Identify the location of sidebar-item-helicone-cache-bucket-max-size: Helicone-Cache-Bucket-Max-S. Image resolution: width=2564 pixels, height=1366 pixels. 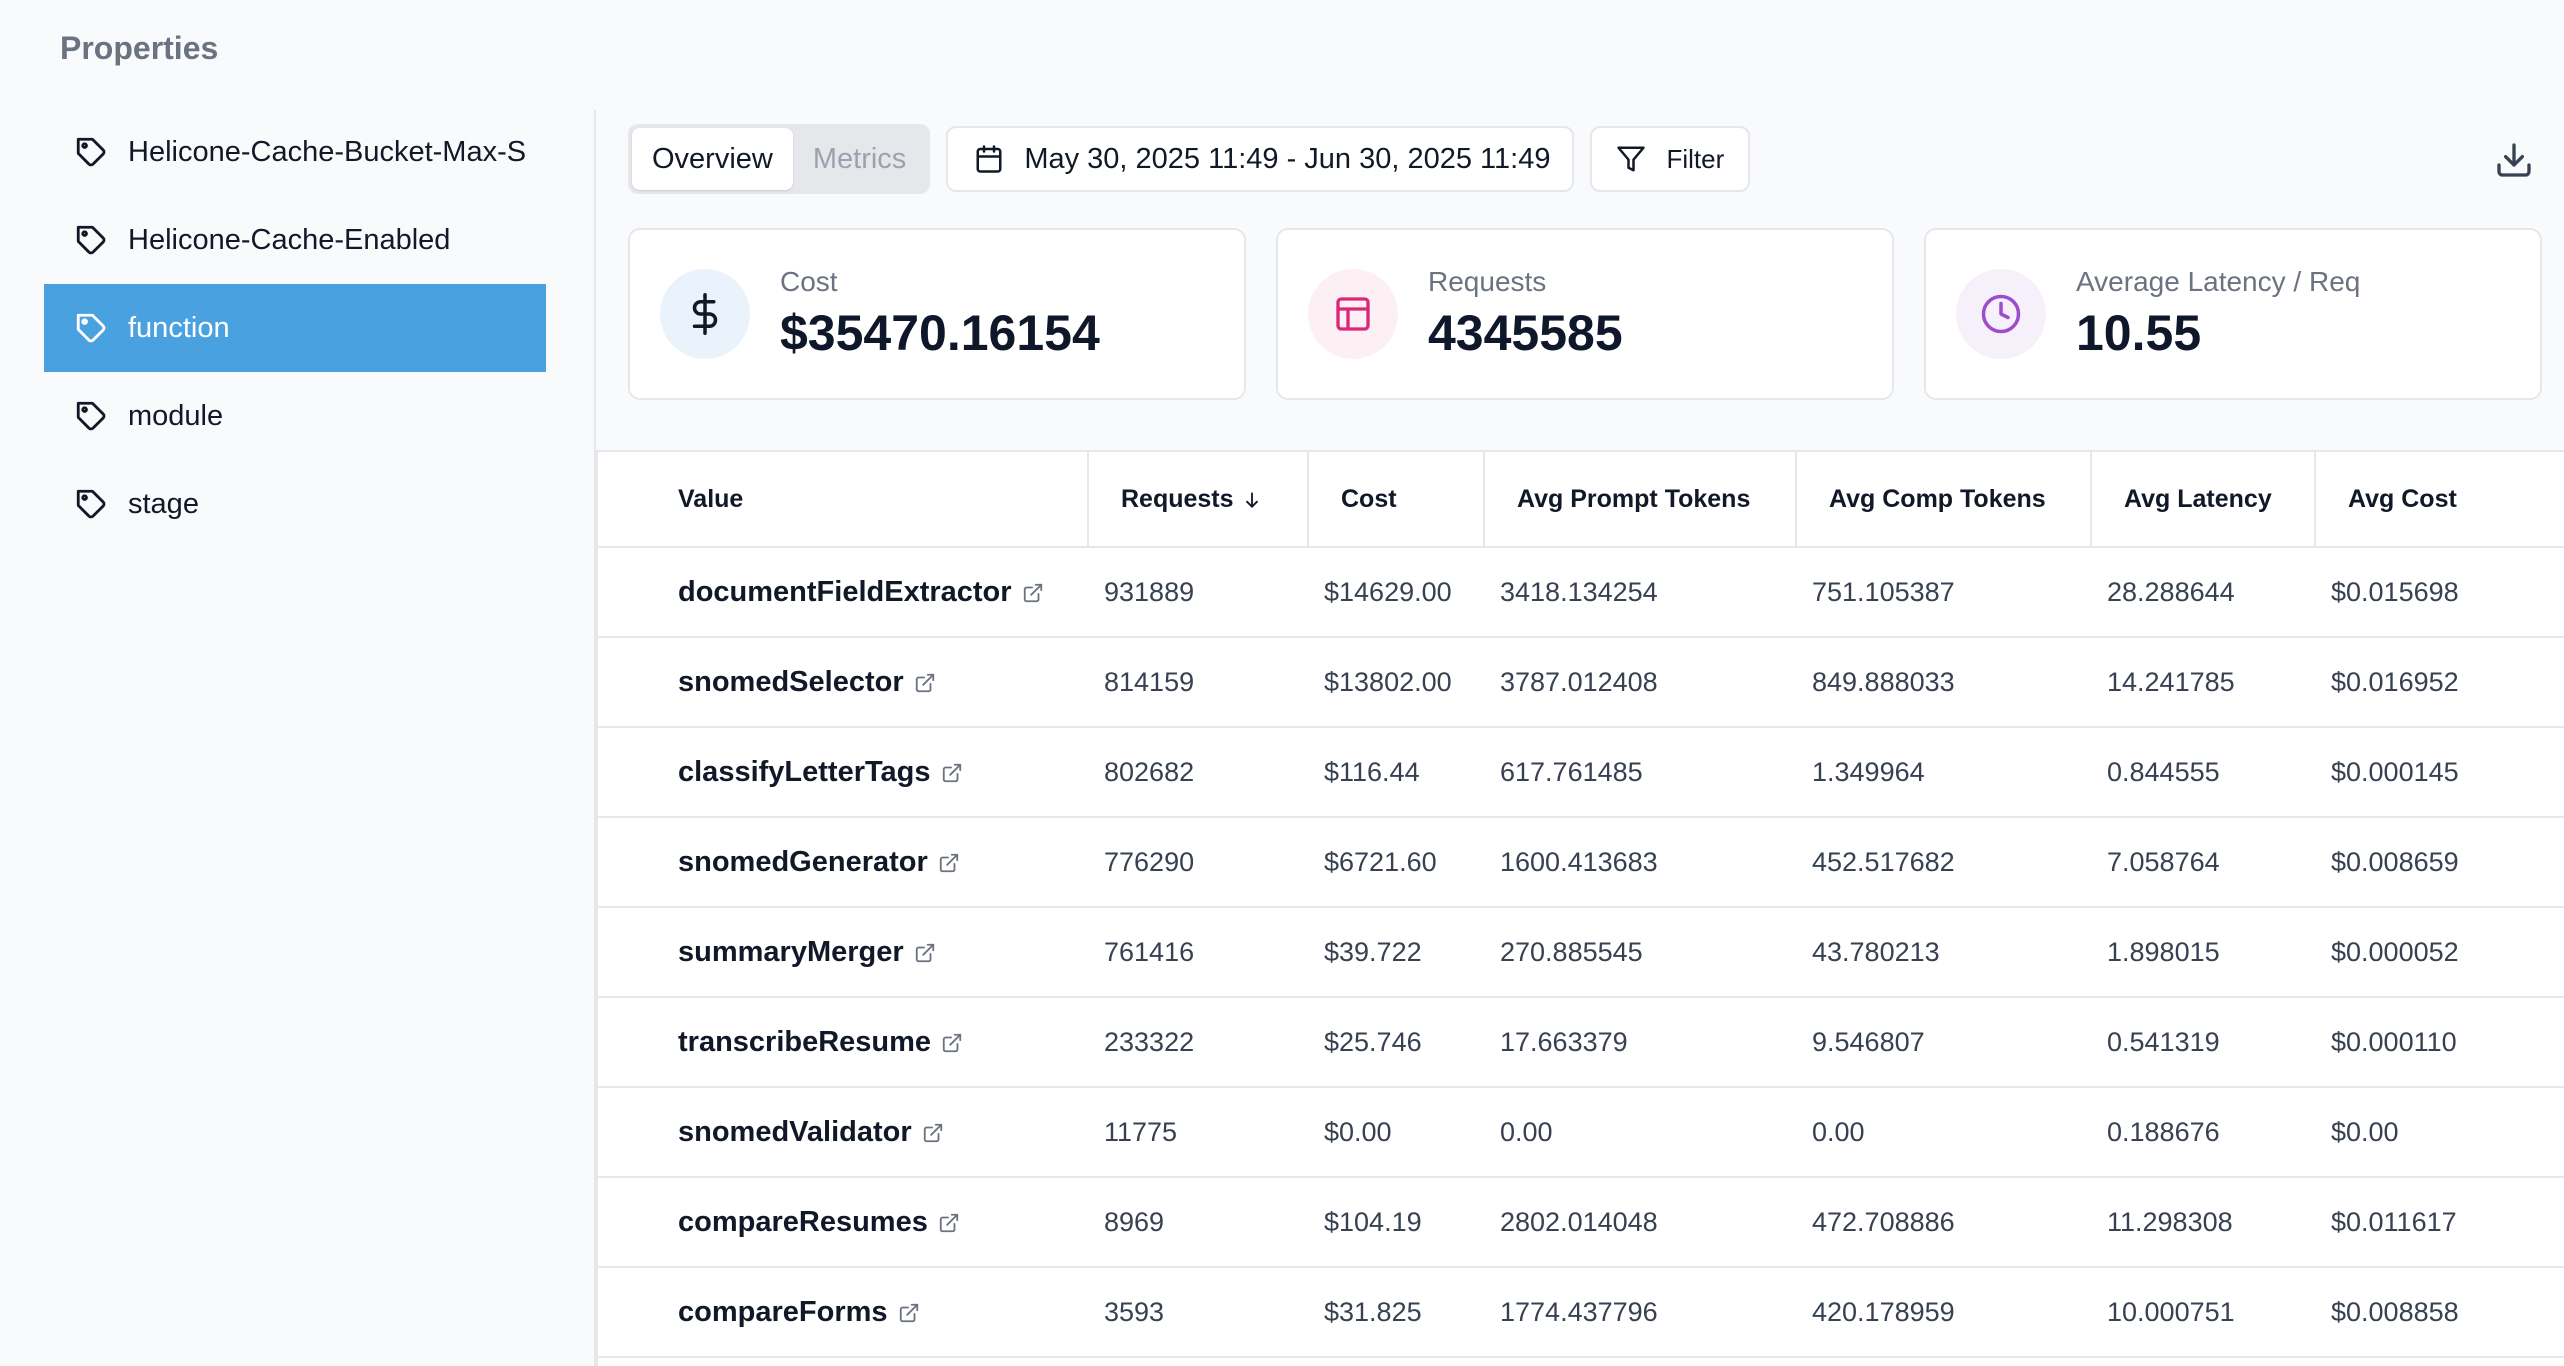
(295, 152).